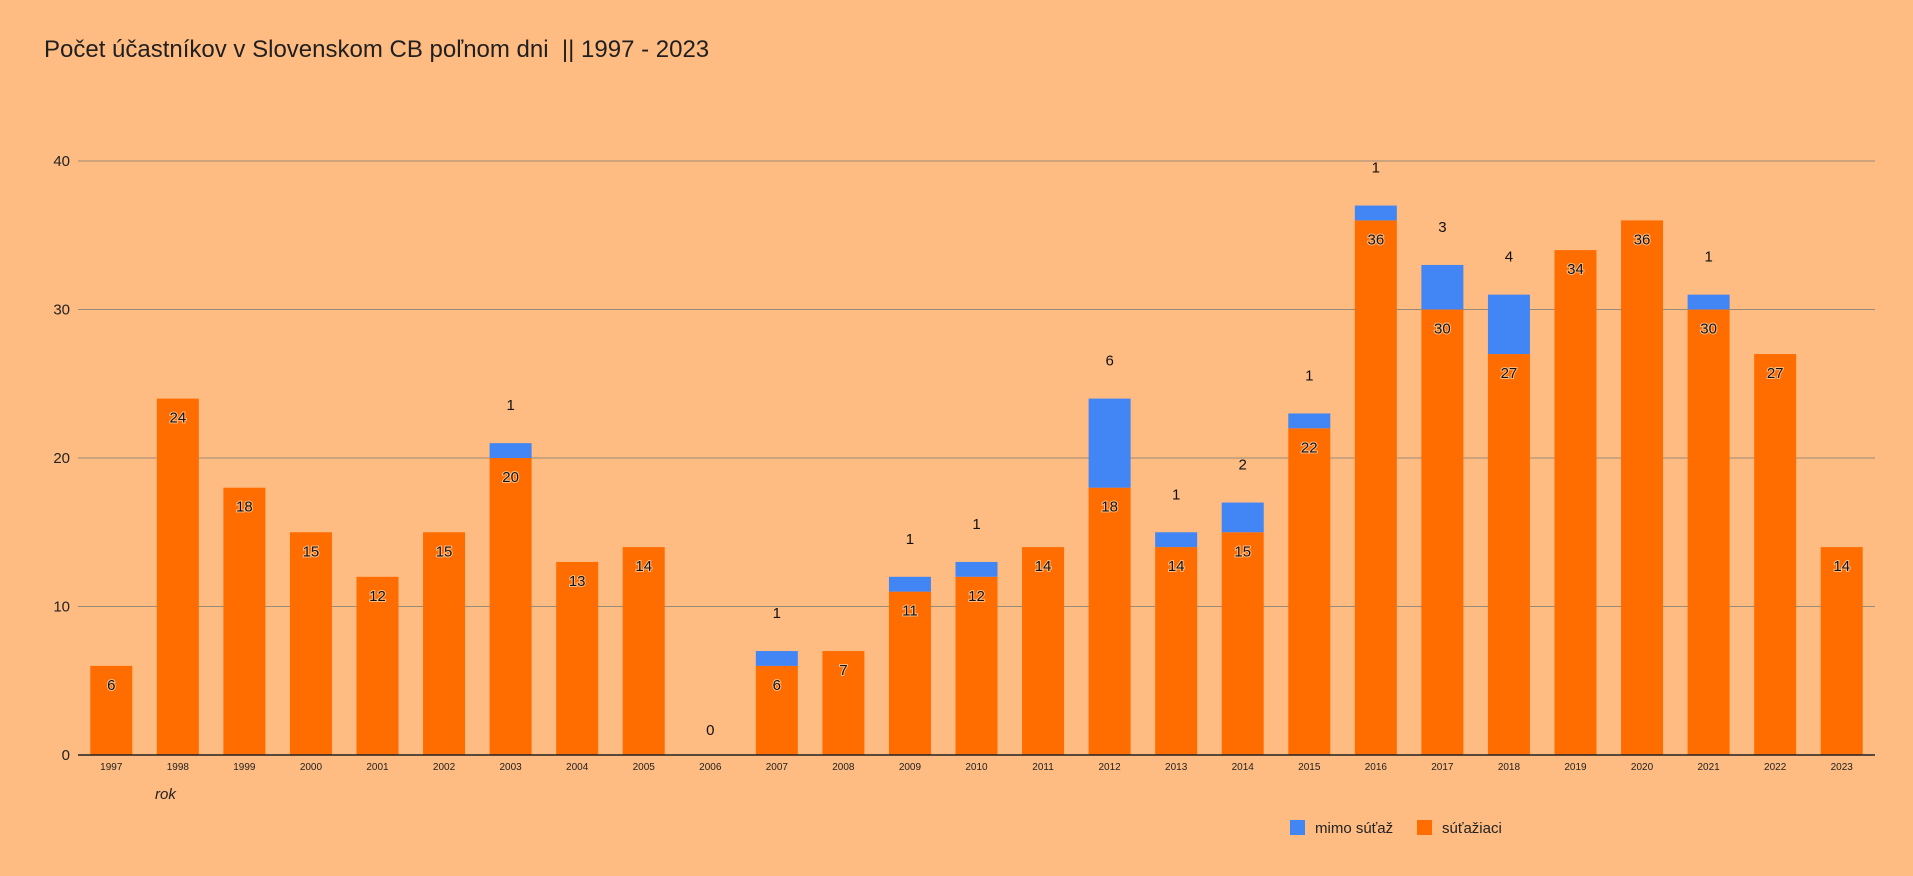  I want to click on data-label-competitors: 13, so click(577, 581).